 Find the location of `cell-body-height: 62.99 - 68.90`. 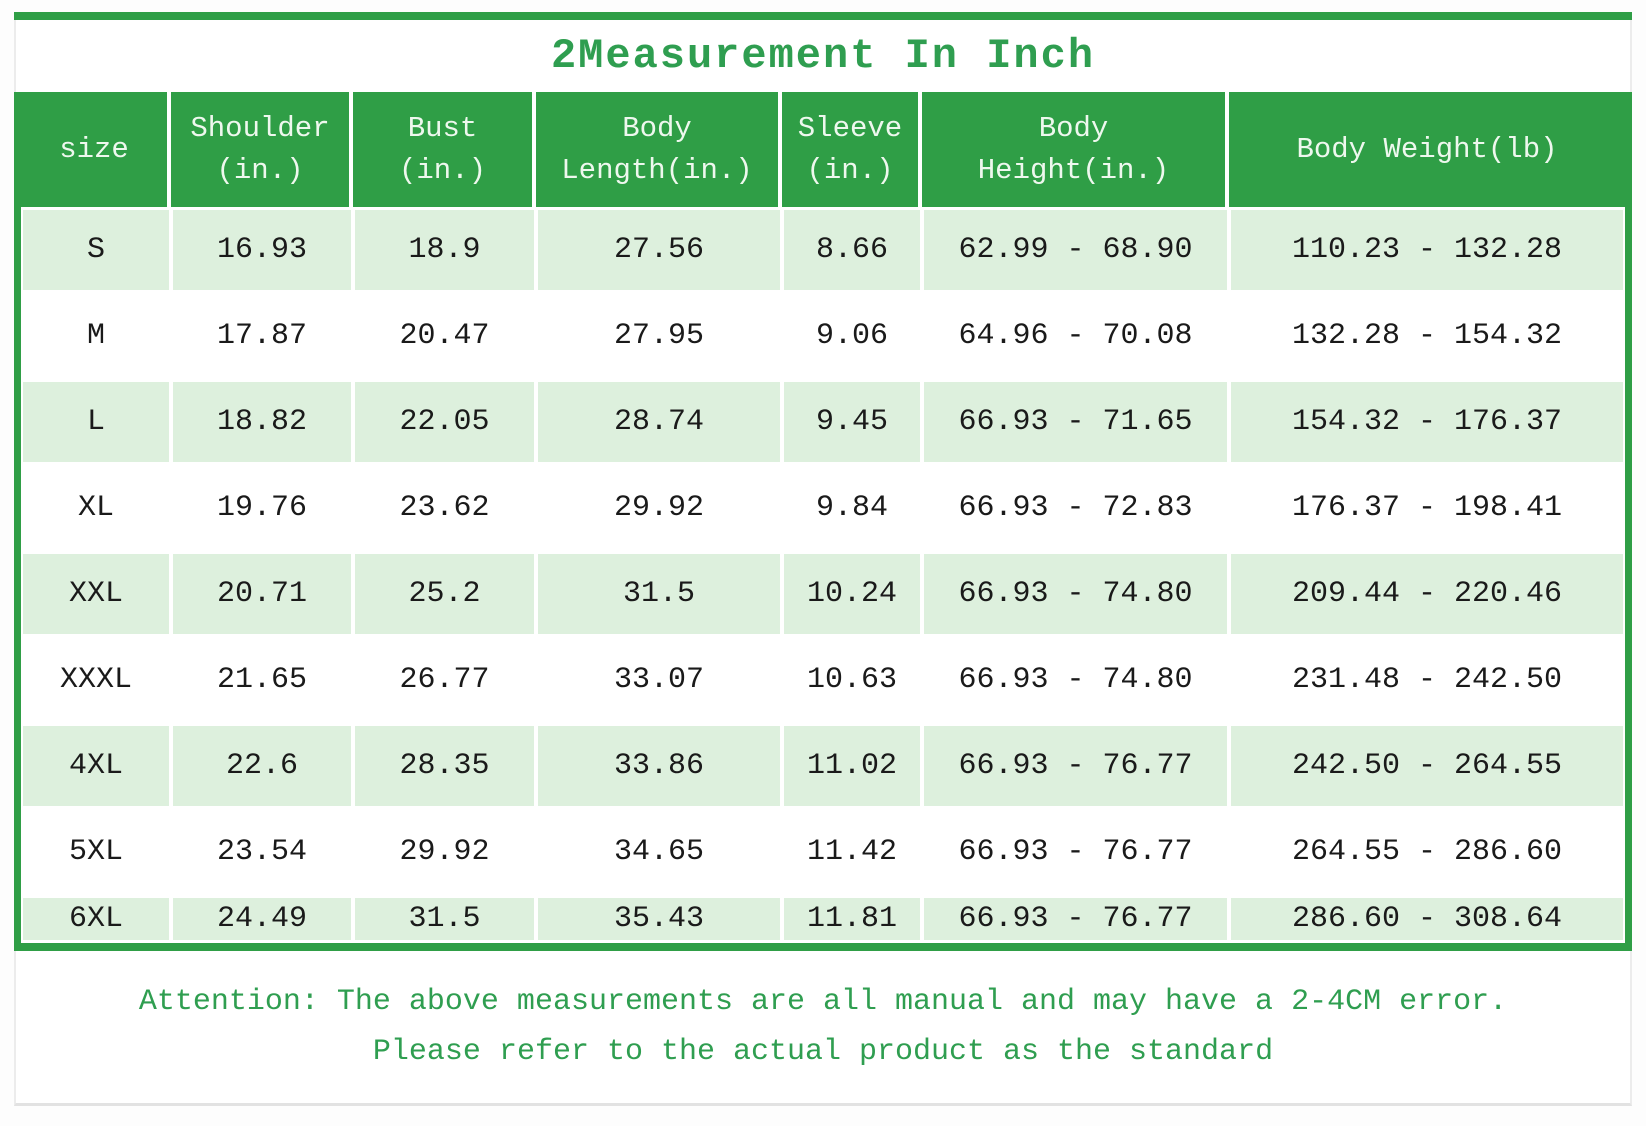

cell-body-height: 62.99 - 68.90 is located at coordinates (1075, 250).